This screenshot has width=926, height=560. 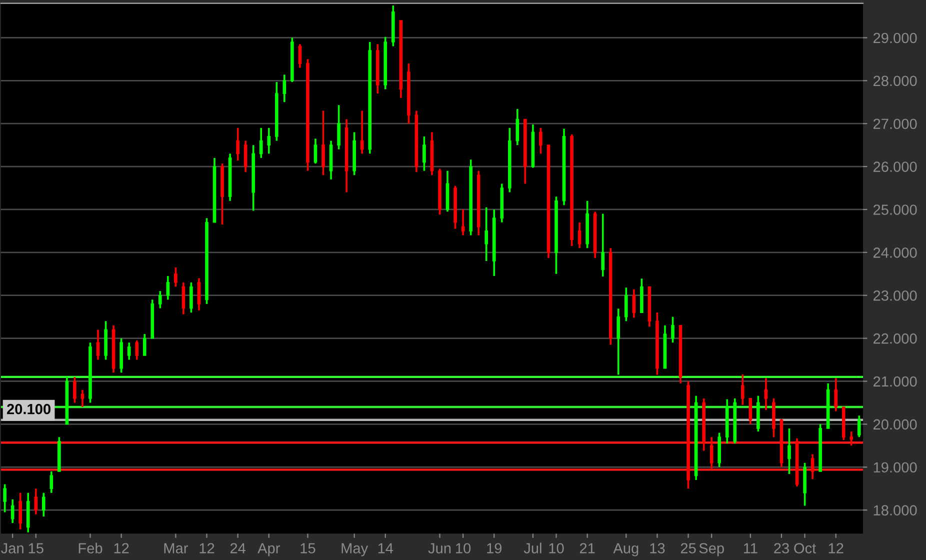 What do you see at coordinates (176, 548) in the screenshot?
I see `x-tick-label: Mar` at bounding box center [176, 548].